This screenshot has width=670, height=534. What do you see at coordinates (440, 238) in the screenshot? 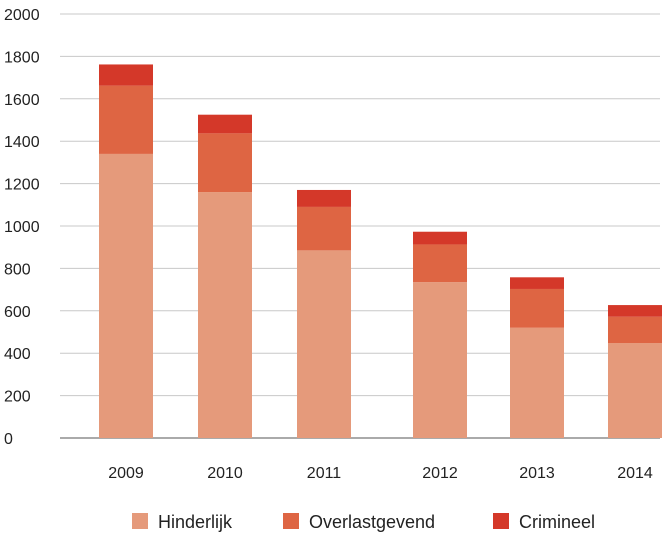
I see `bar-segment-crimineel-2012` at bounding box center [440, 238].